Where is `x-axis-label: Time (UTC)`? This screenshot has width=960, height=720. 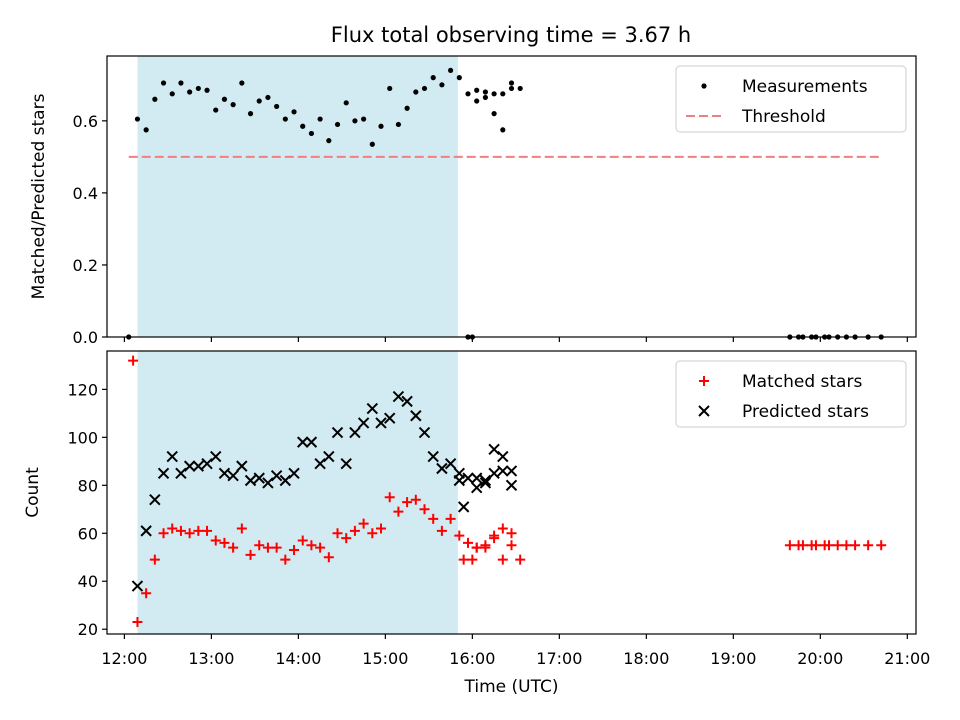
x-axis-label: Time (UTC) is located at coordinates (511, 687).